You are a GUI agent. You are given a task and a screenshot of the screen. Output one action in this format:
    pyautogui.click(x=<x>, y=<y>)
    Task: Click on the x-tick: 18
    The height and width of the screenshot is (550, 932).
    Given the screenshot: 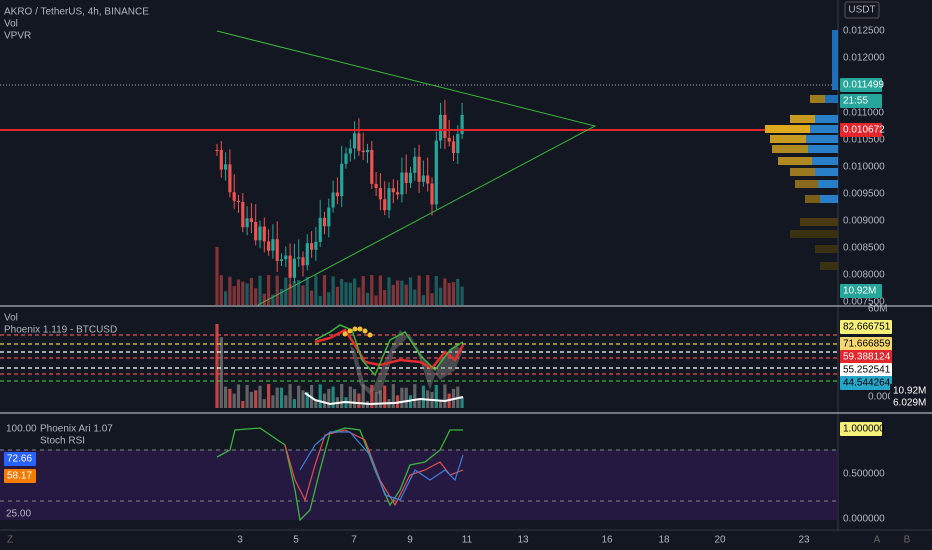 What is the action you would take?
    pyautogui.click(x=664, y=540)
    